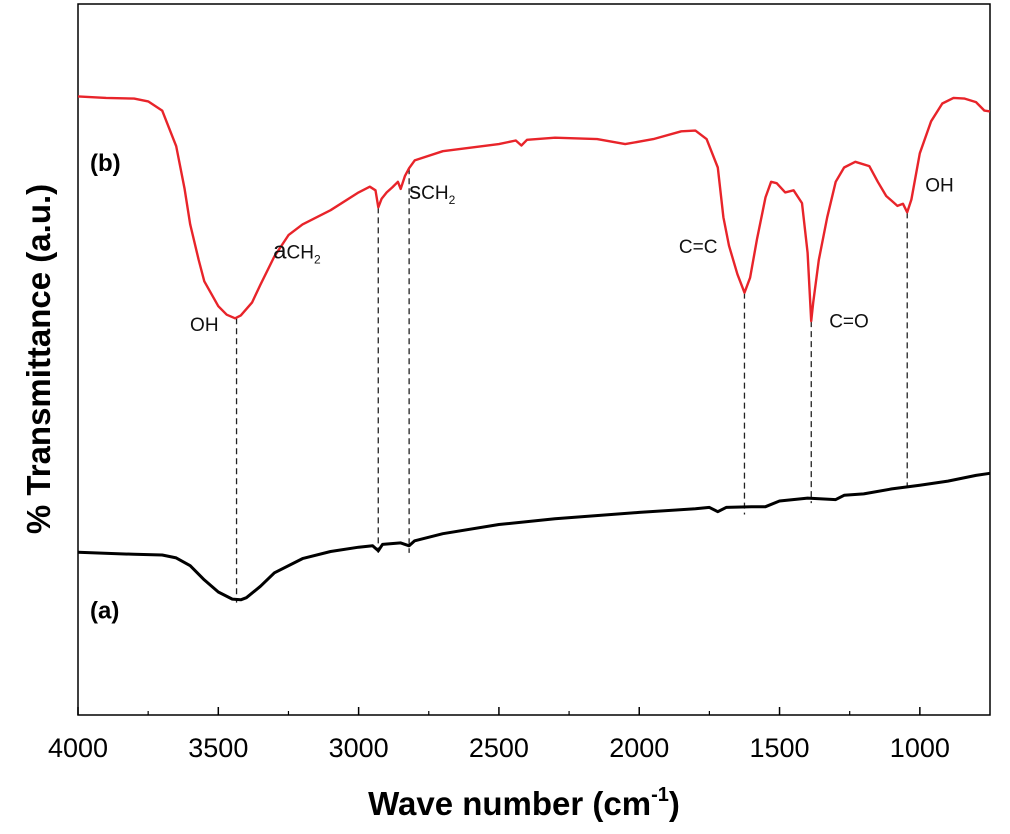 This screenshot has width=1010, height=834. What do you see at coordinates (415, 191) in the screenshot?
I see `peak-label-prefix: s` at bounding box center [415, 191].